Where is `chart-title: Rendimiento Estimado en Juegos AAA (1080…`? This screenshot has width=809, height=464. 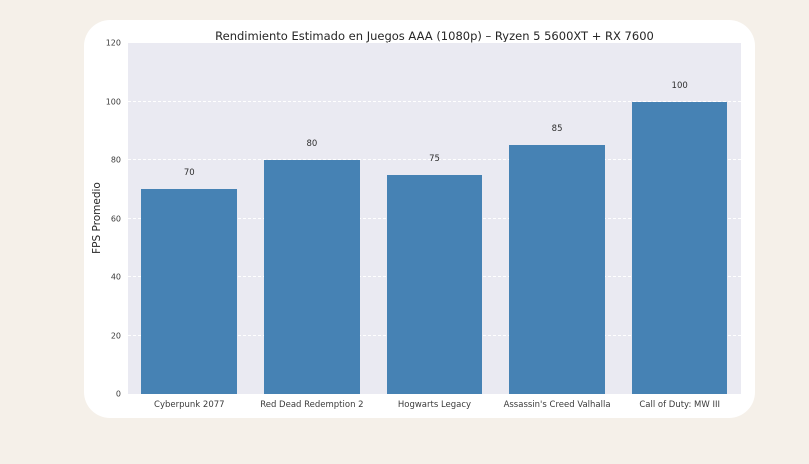
chart-title: Rendimiento Estimado en Juegos AAA (1080… is located at coordinates (434, 36).